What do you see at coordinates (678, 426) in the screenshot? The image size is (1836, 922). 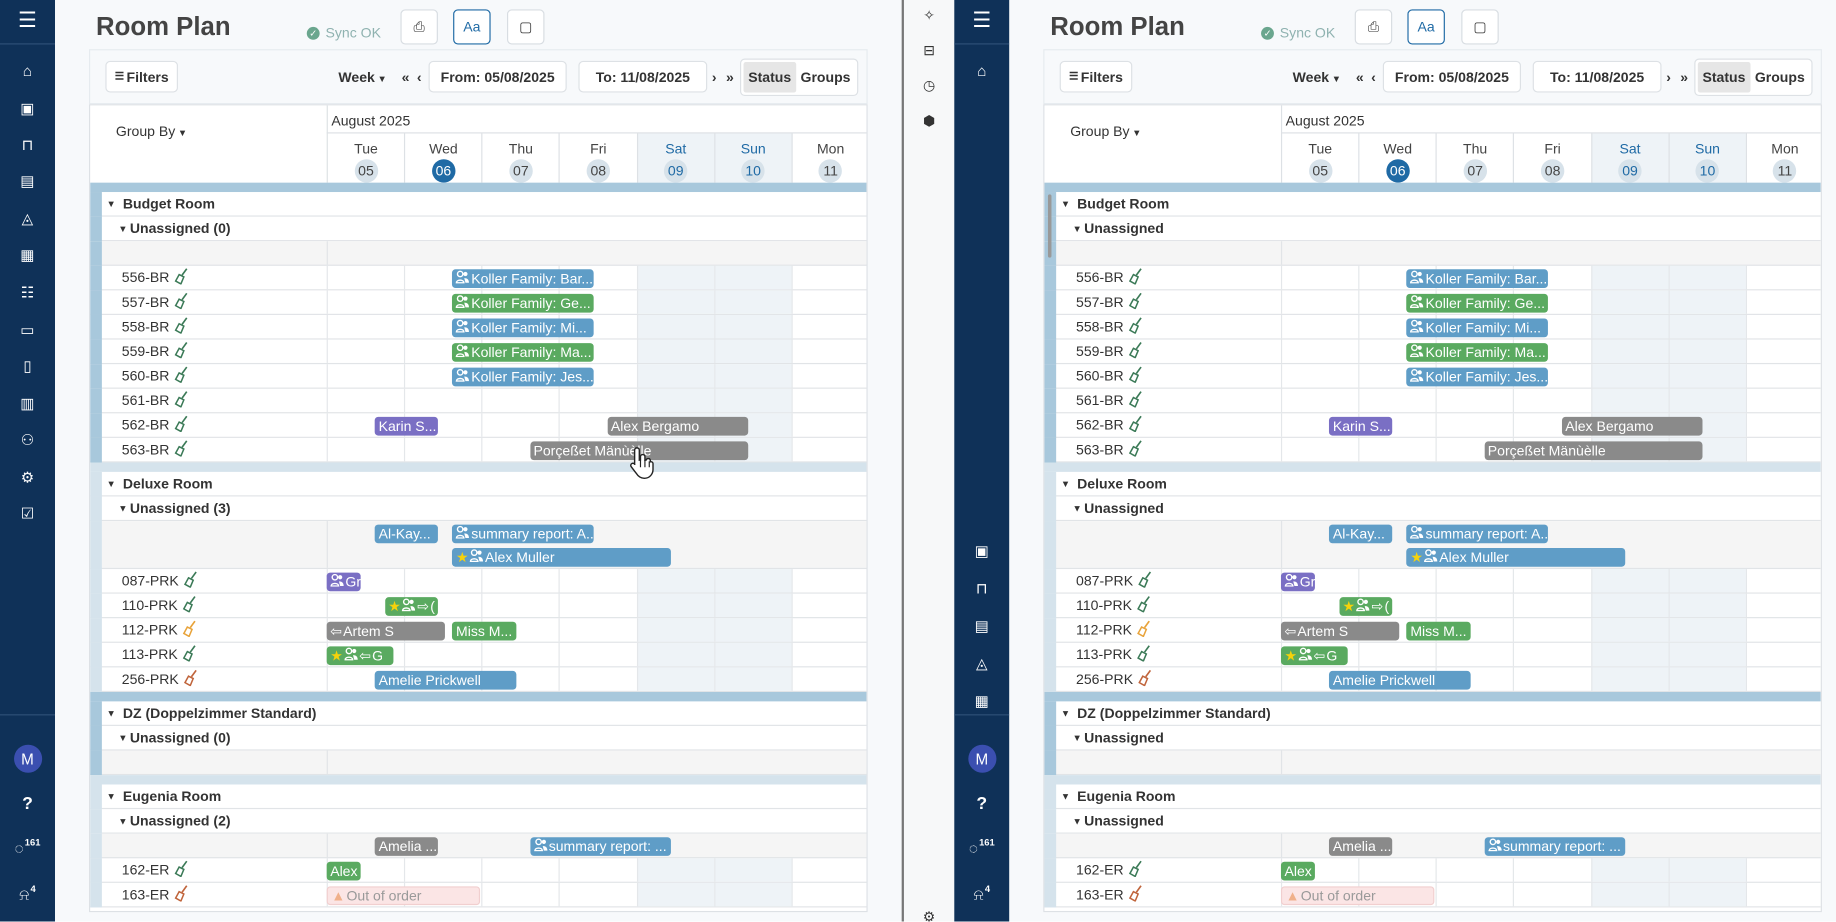 I see `booking-bar: Alex Bergamo` at bounding box center [678, 426].